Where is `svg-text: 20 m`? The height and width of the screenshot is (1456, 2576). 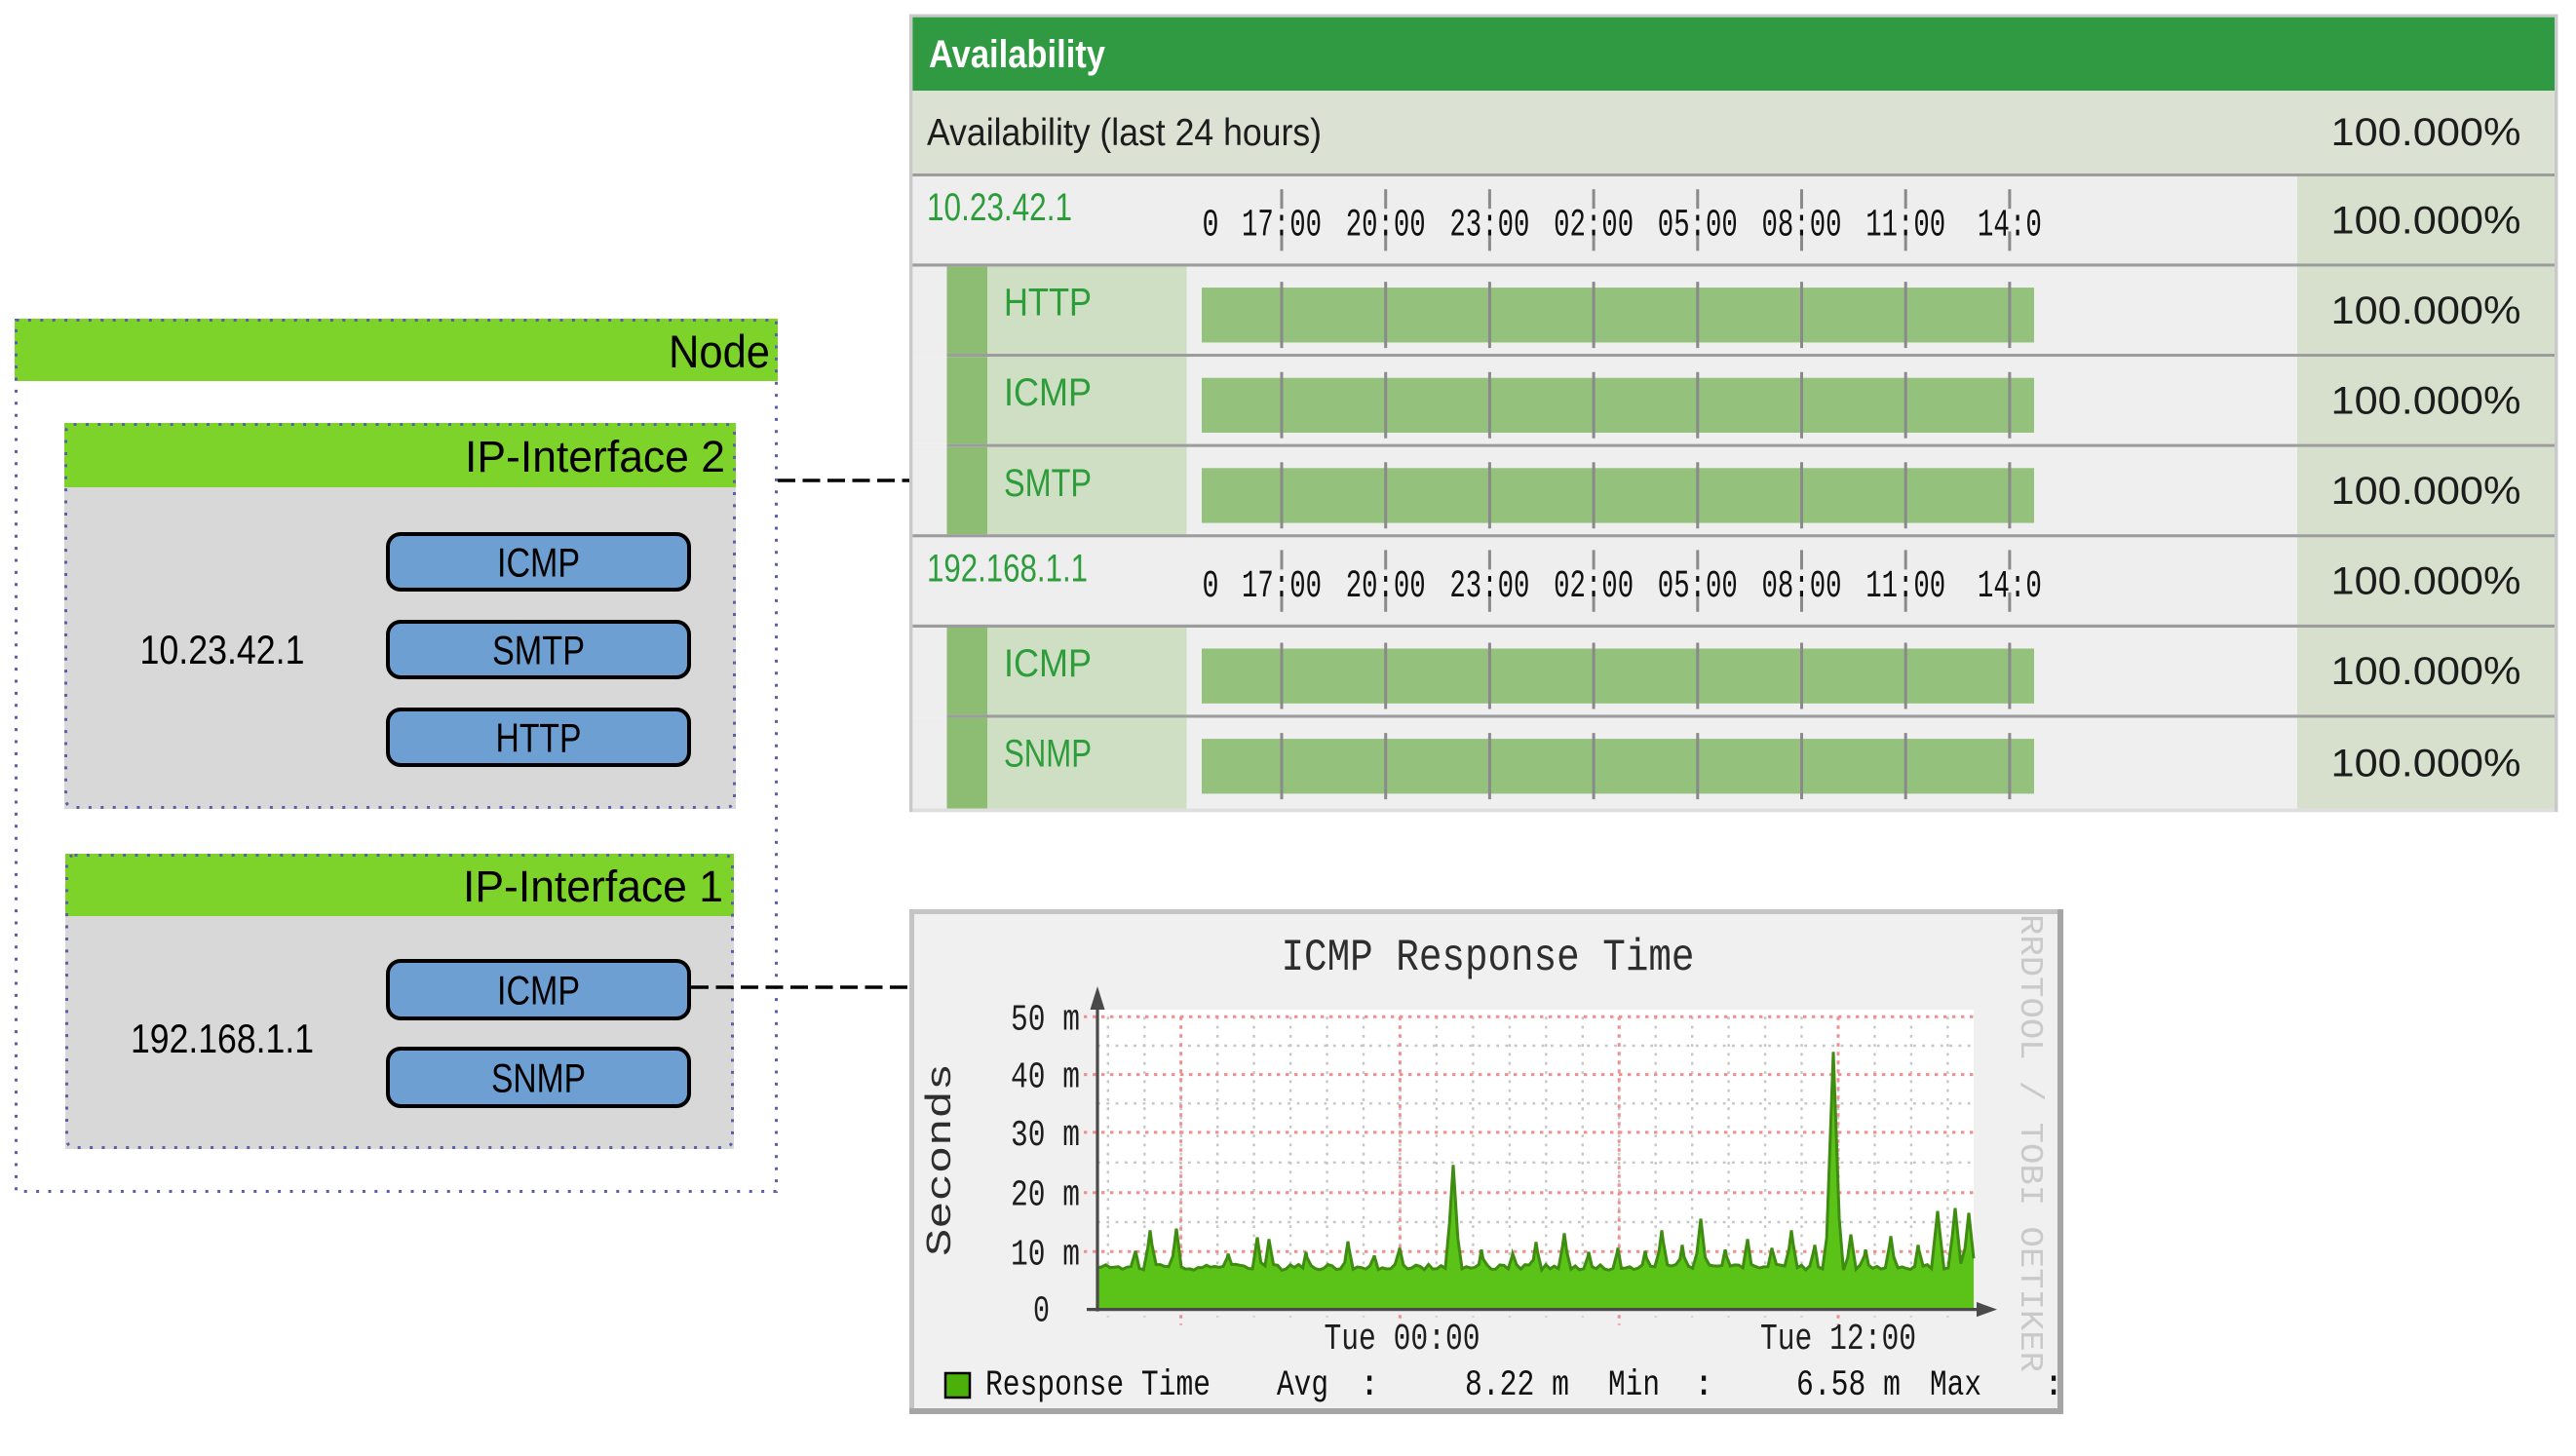 svg-text: 20 m is located at coordinates (1045, 1196).